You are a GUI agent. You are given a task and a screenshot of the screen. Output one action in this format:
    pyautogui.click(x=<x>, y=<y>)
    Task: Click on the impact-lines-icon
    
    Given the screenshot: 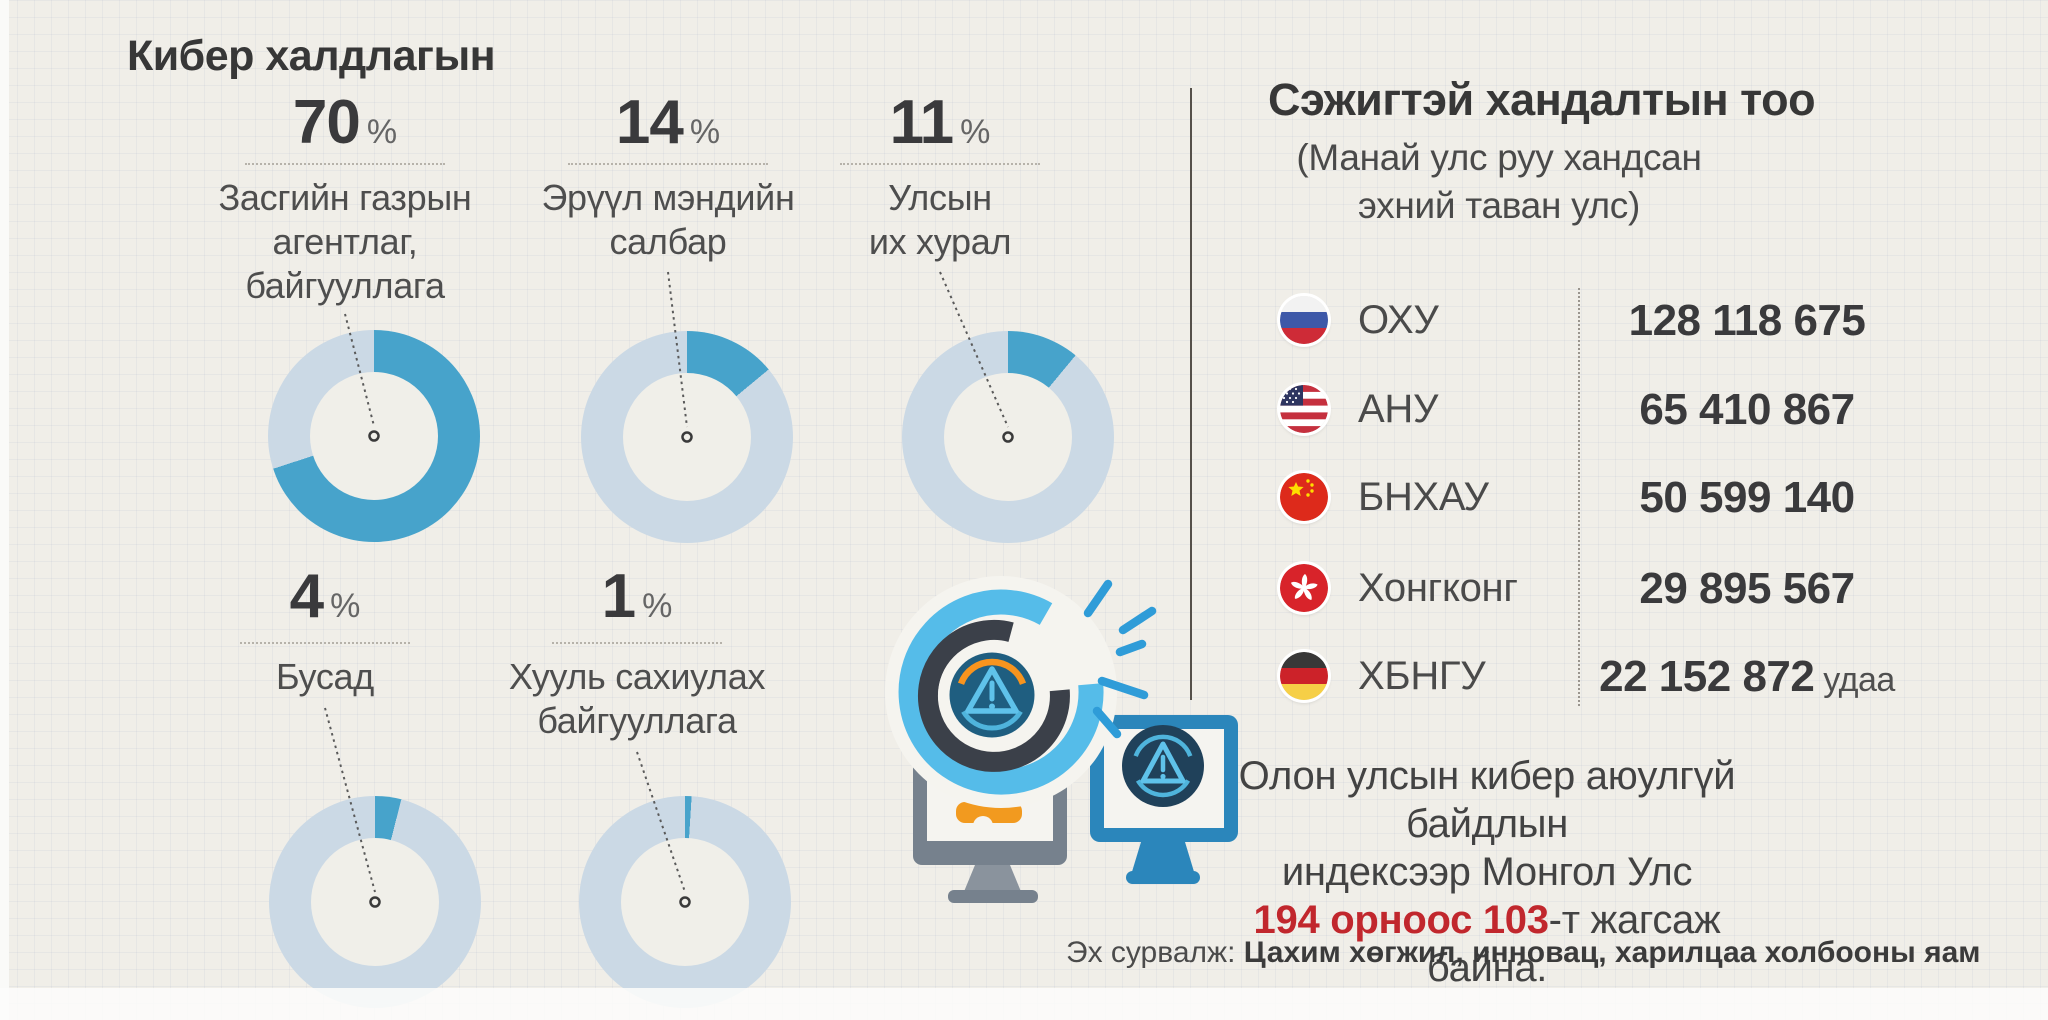 What is the action you would take?
    pyautogui.click(x=1120, y=659)
    